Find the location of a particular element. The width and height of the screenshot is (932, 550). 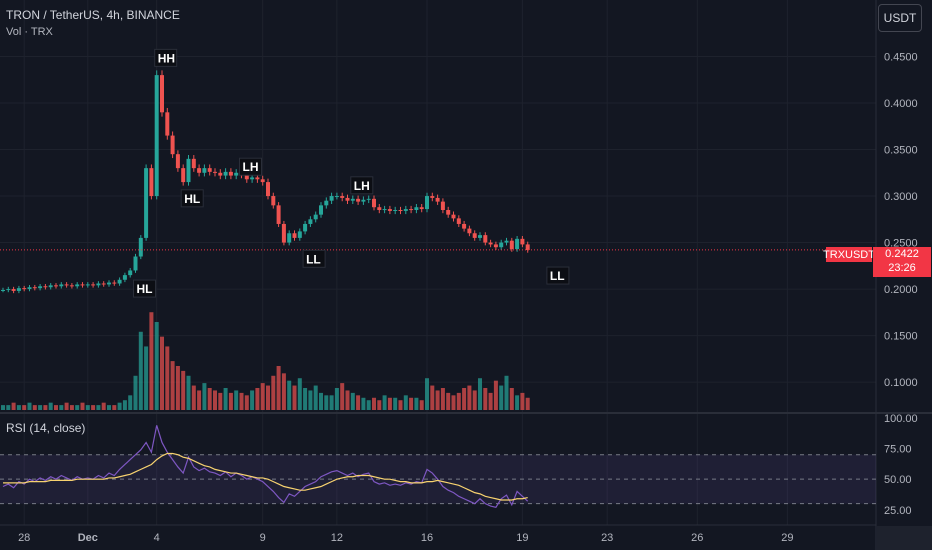

time-tick-label: 19 is located at coordinates (522, 538).